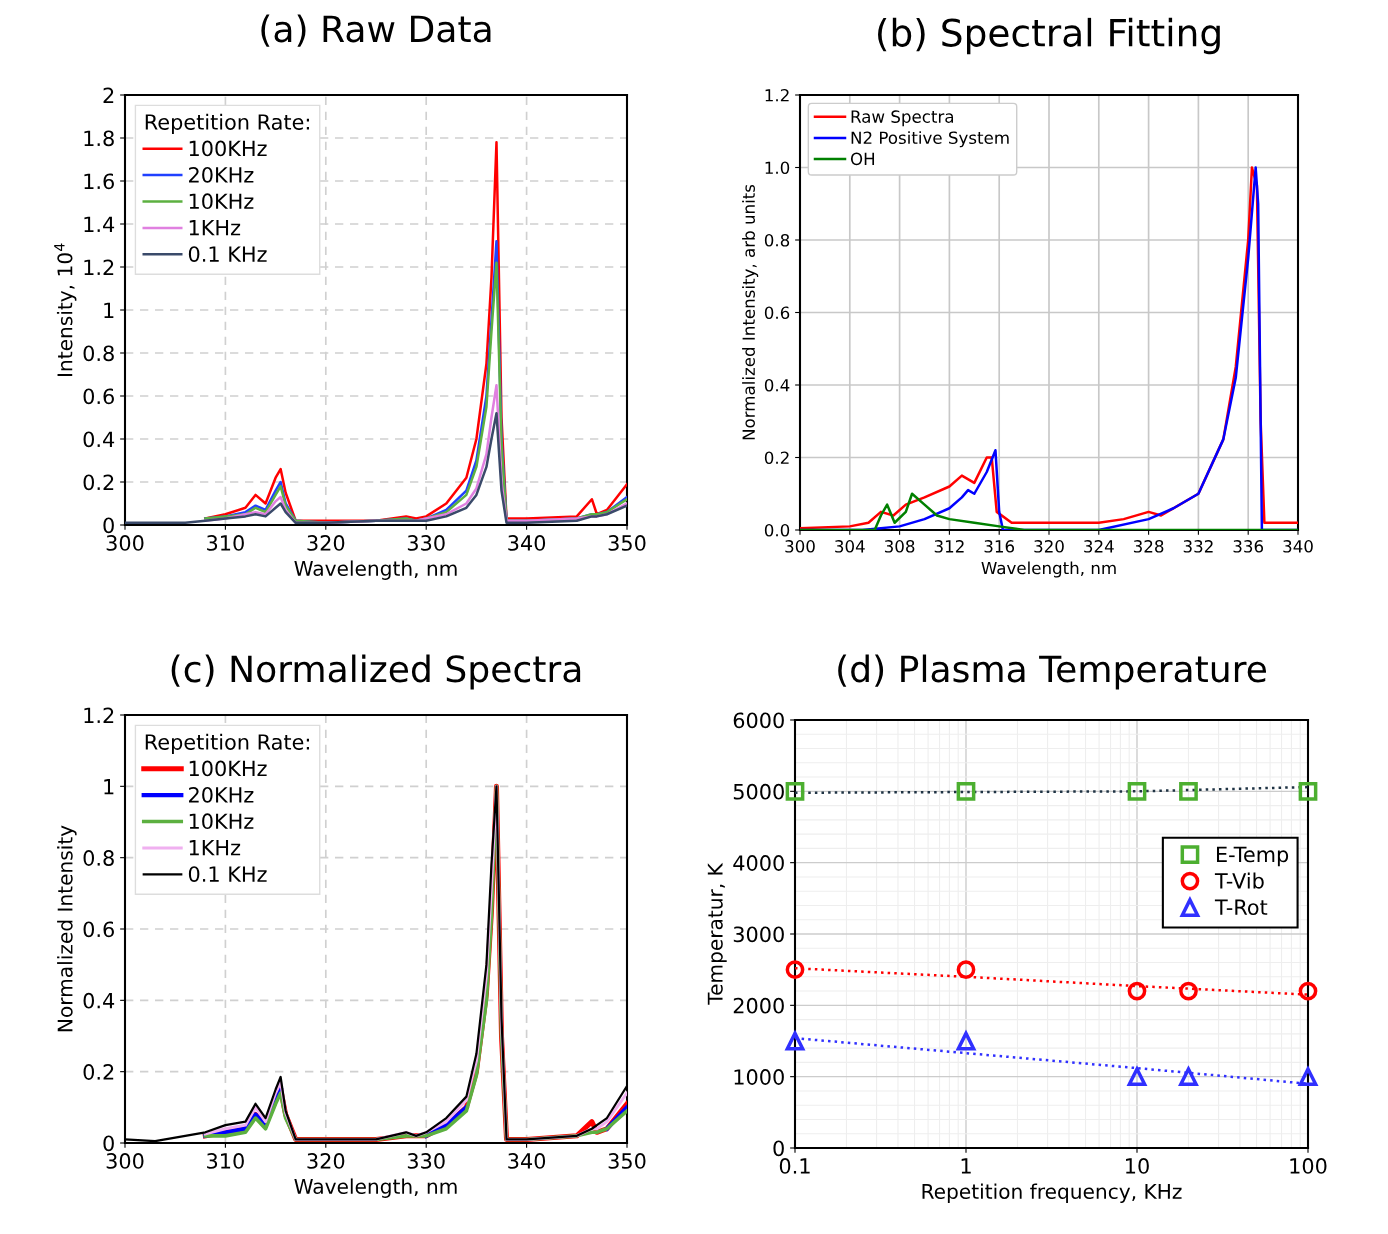 The height and width of the screenshot is (1234, 1388). Describe the element at coordinates (750, 312) in the screenshot. I see `y-axis-title: Normalized Intensity, arb units` at that location.